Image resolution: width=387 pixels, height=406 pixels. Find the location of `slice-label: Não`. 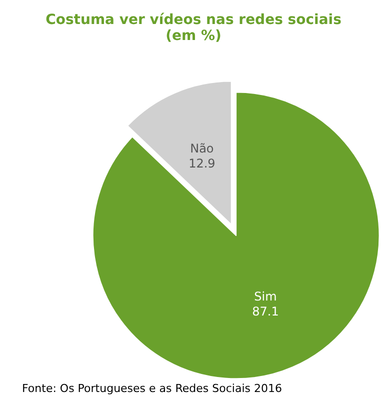

slice-label: Não is located at coordinates (202, 148).